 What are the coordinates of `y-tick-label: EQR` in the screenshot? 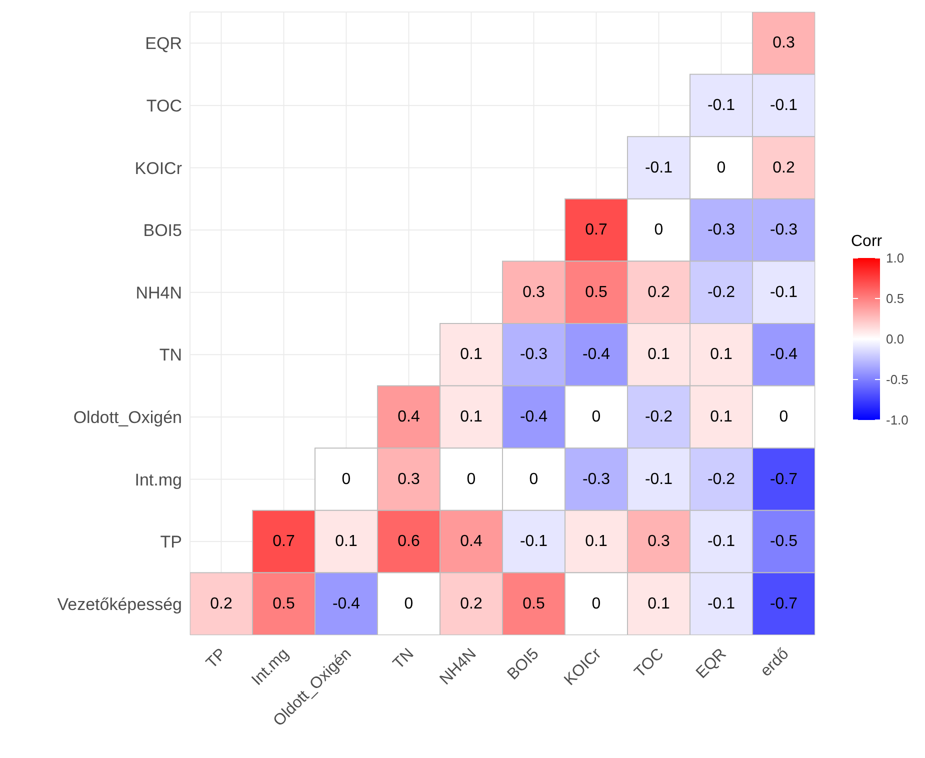 It's located at (163, 44).